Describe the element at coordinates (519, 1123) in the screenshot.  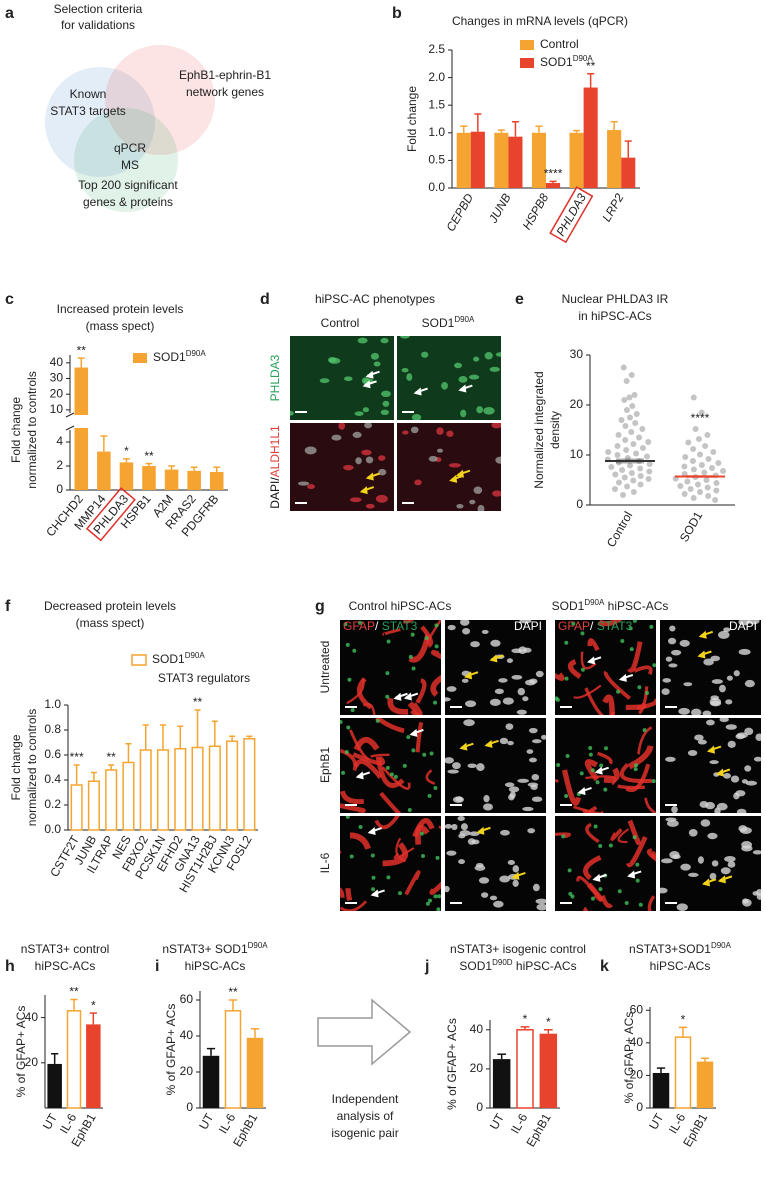
I see `x-tick-label: IL-6` at that location.